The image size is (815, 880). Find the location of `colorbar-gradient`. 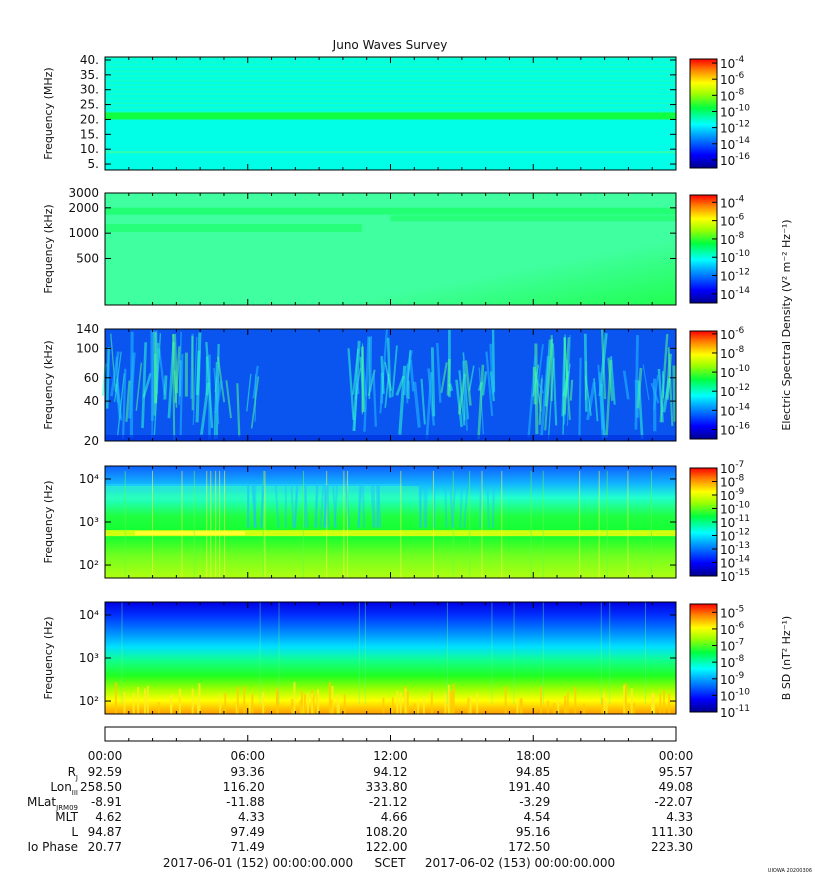

colorbar-gradient is located at coordinates (703, 658).